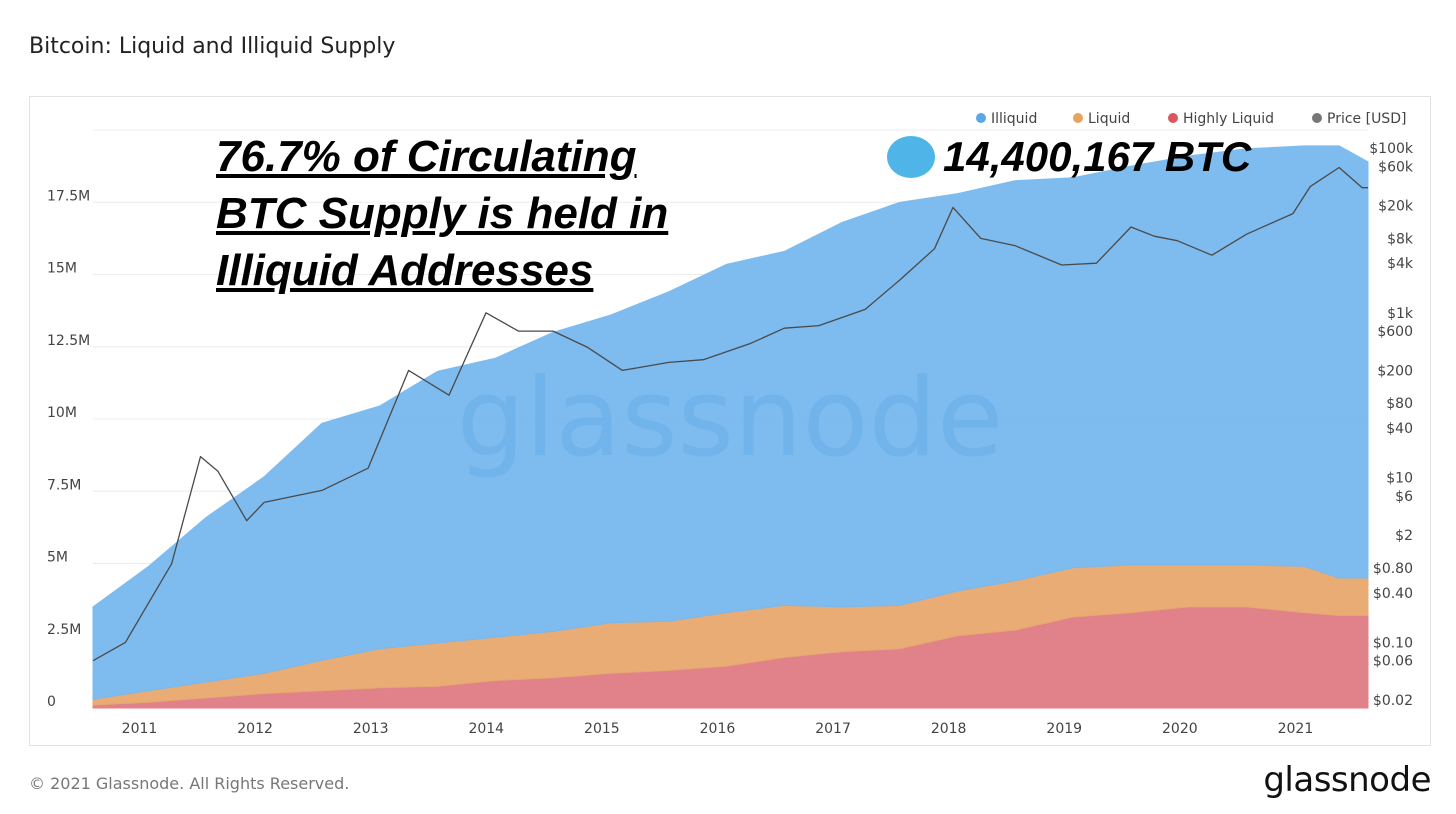 The height and width of the screenshot is (814, 1456). What do you see at coordinates (730, 418) in the screenshot?
I see `watermark: glassnode` at bounding box center [730, 418].